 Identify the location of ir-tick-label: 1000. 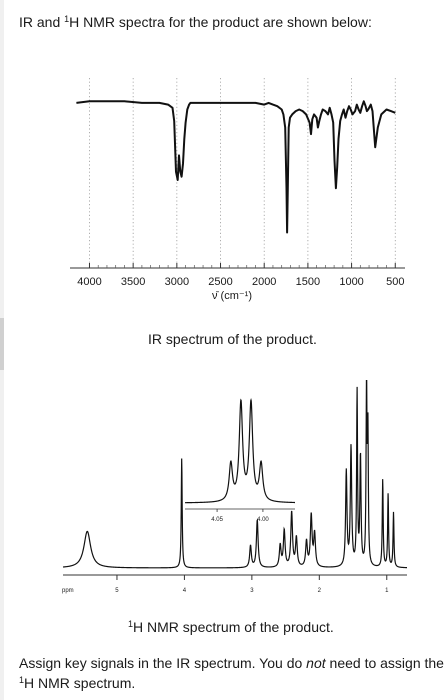
(351, 282).